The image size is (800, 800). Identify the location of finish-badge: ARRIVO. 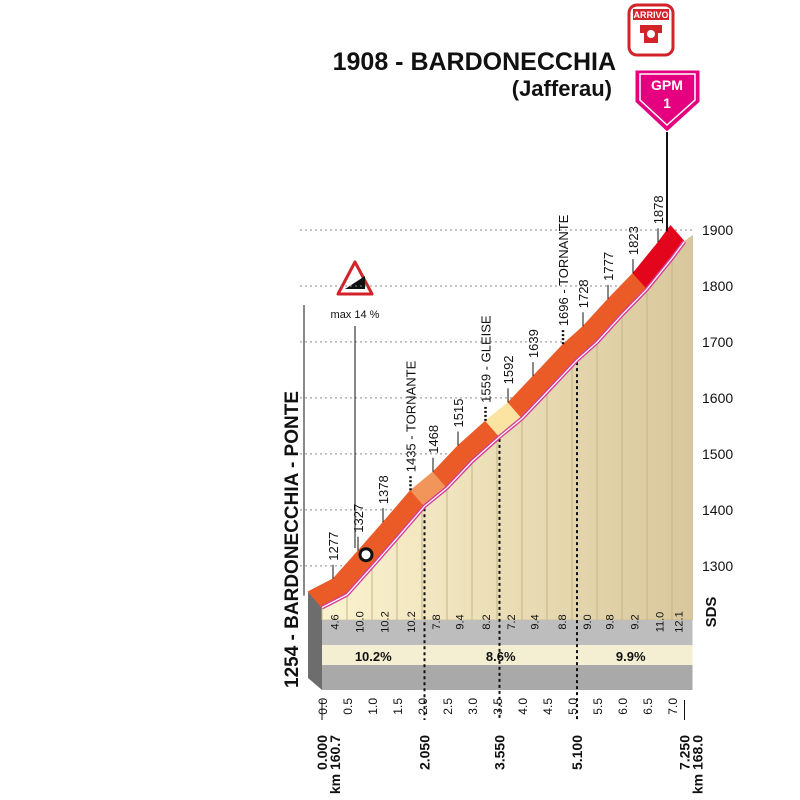
(651, 30).